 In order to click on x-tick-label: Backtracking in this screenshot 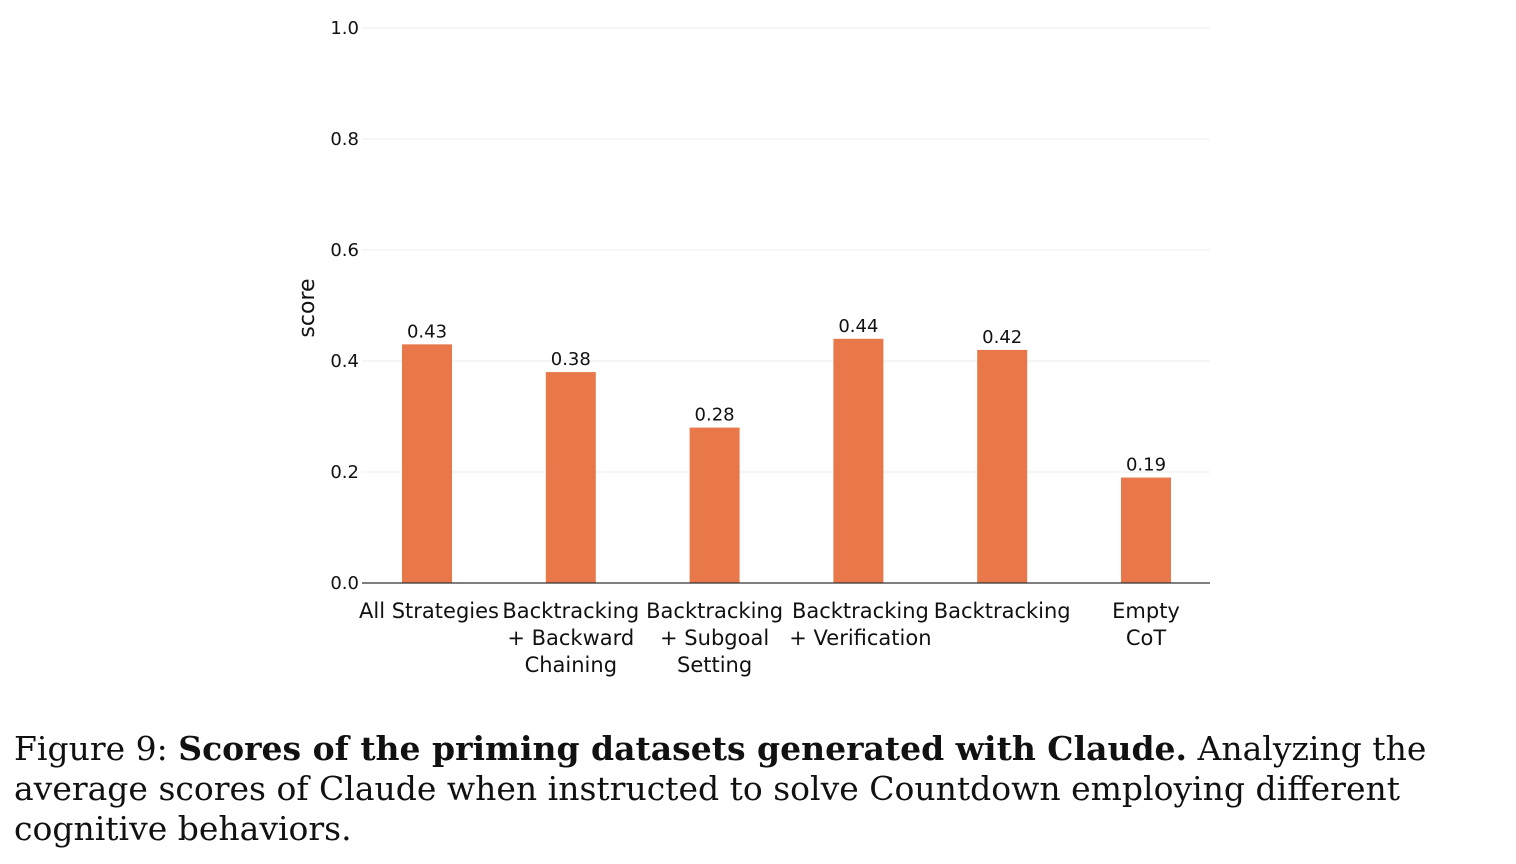, I will do `click(1002, 611)`.